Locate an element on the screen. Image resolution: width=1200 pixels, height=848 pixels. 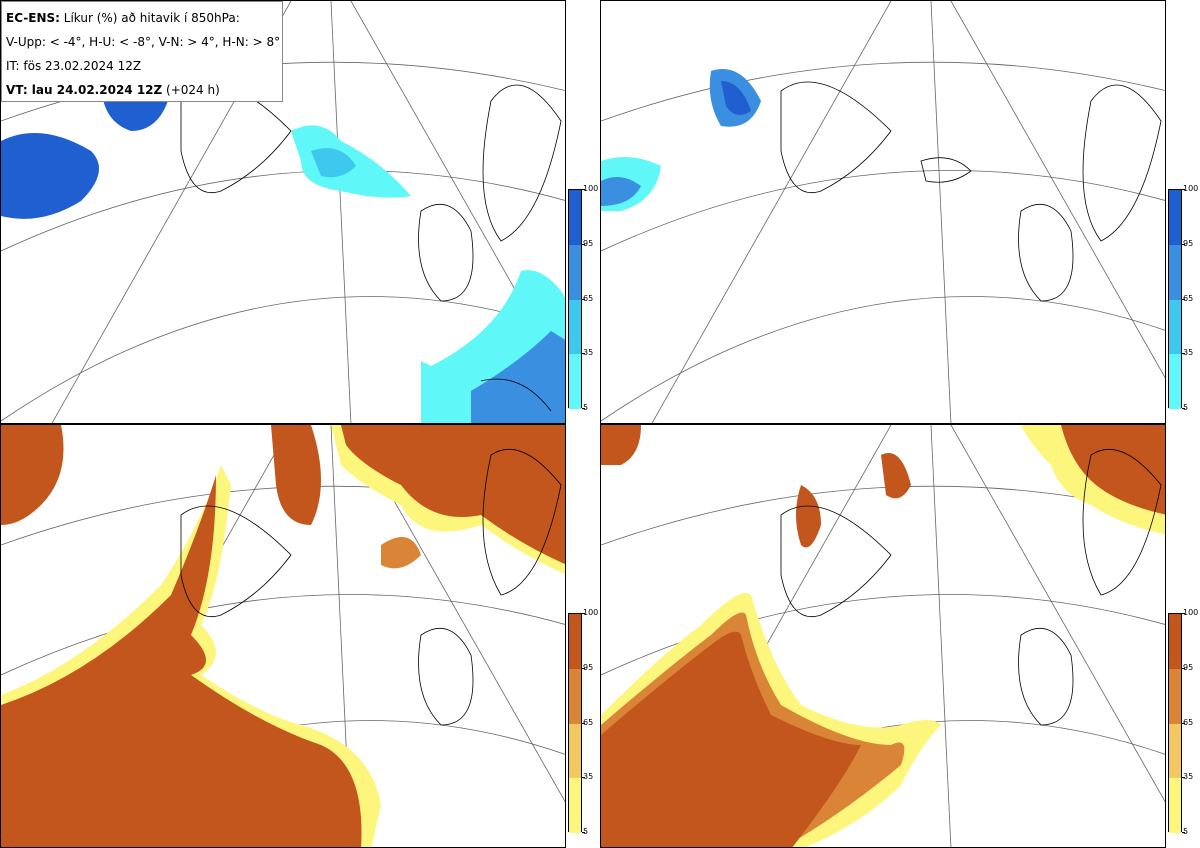
info-description: Líkur (%) að hitavik í 850hPa: is located at coordinates (149, 18).